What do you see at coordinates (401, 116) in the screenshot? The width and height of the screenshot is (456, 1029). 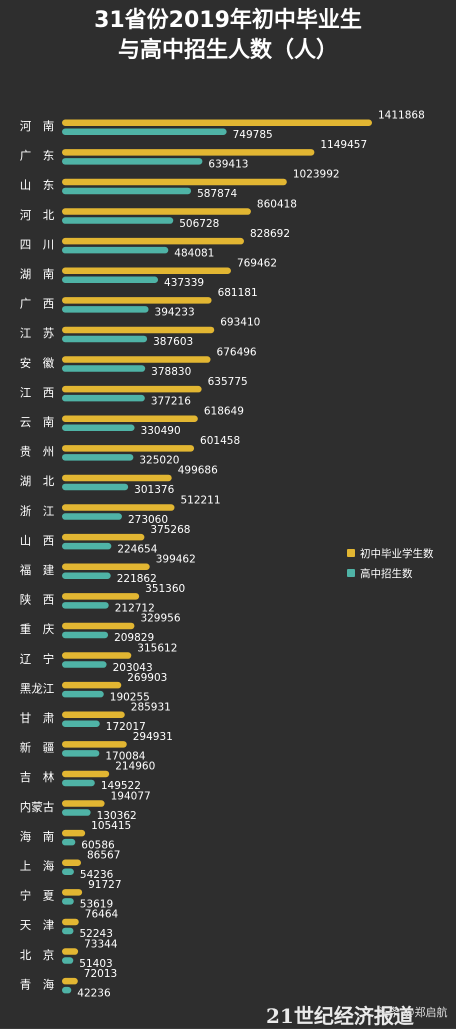 I see `data-label-graduates: 1411868` at bounding box center [401, 116].